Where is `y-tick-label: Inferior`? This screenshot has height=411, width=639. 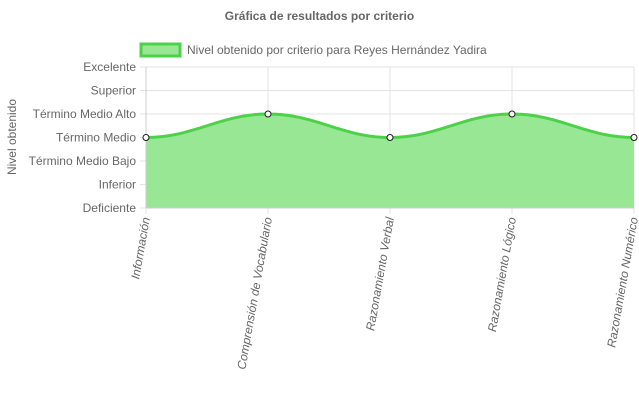 y-tick-label: Inferior is located at coordinates (117, 185).